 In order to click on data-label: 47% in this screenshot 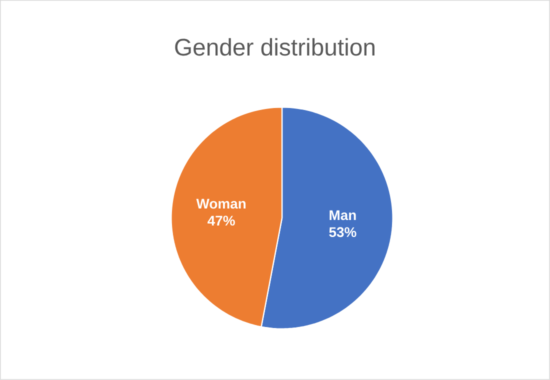, I will do `click(221, 221)`.